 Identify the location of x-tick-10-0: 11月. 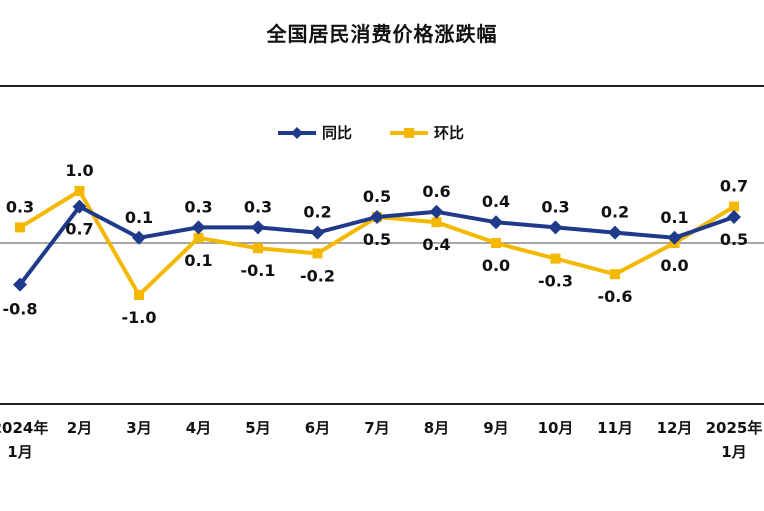
(615, 428).